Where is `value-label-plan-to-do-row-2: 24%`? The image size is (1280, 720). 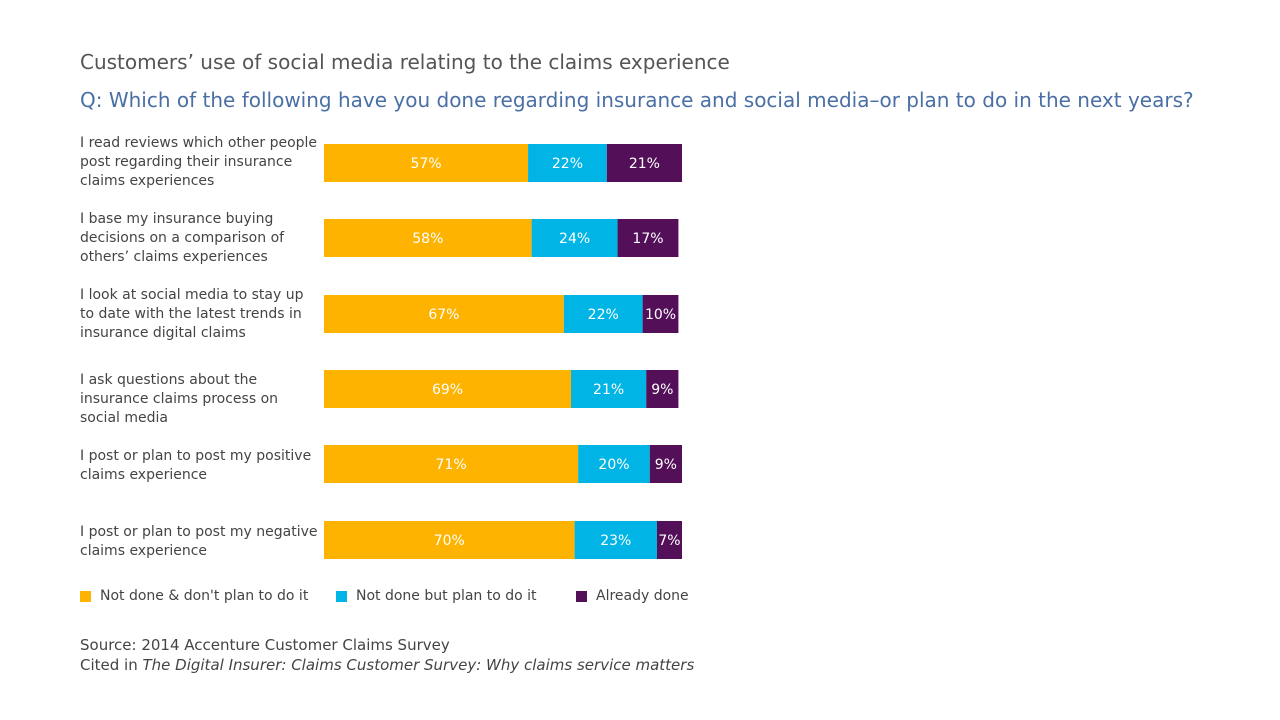 value-label-plan-to-do-row-2: 24% is located at coordinates (574, 239).